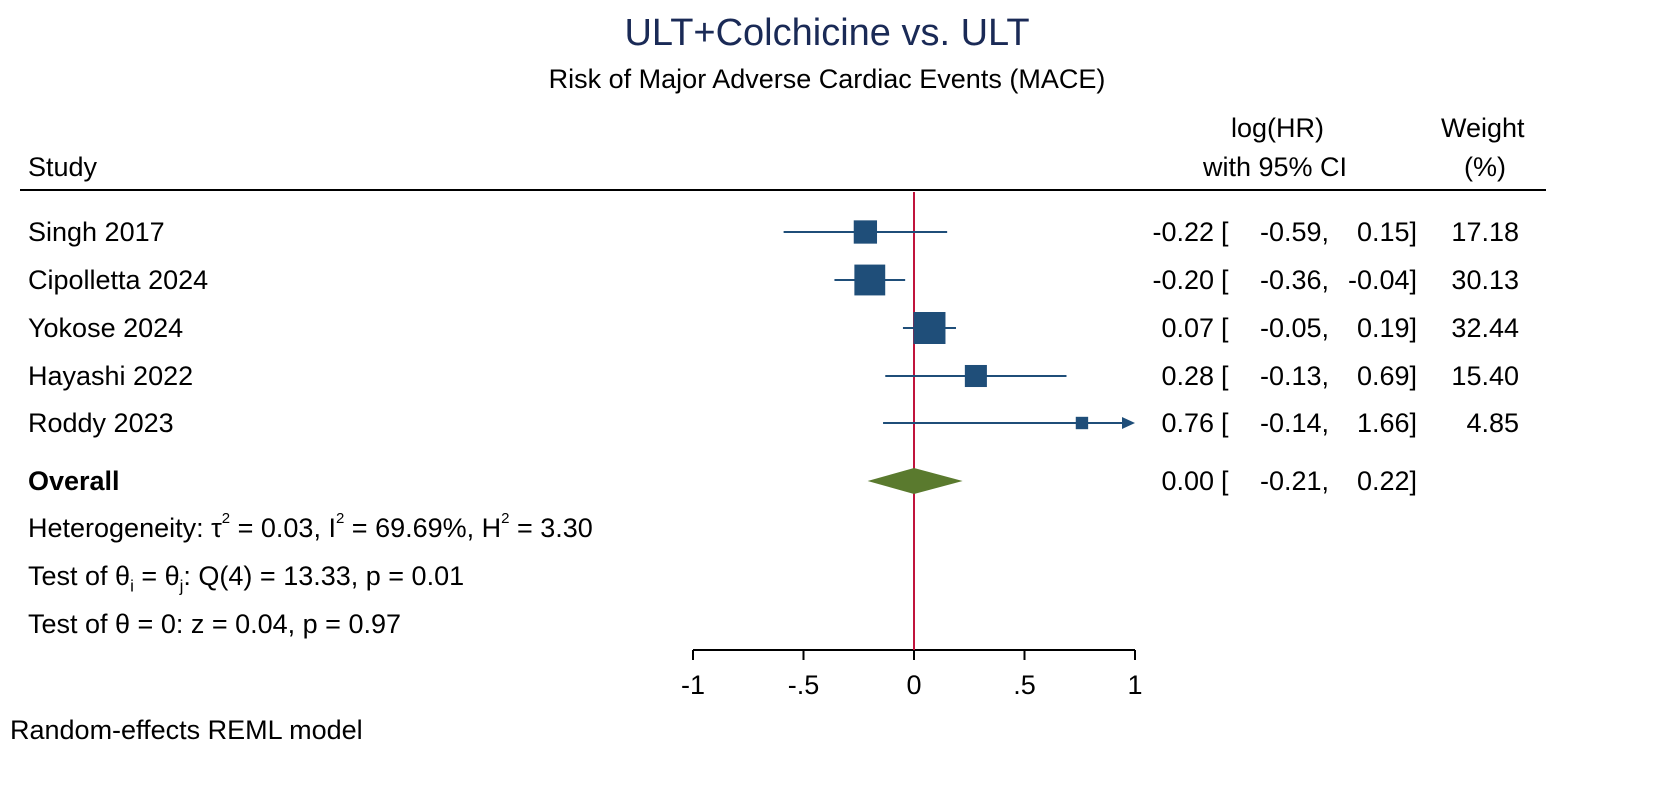 The image size is (1654, 796). I want to click on overall-estimate: 0.00, so click(1187, 481).